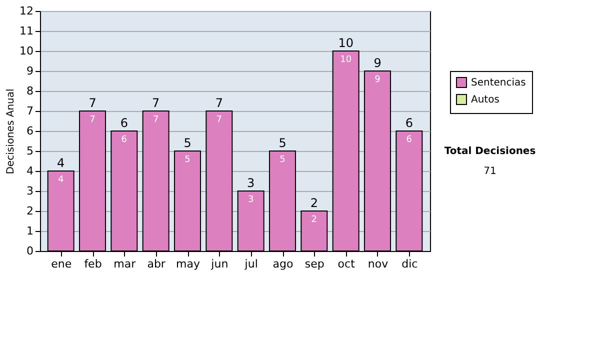  What do you see at coordinates (378, 63) in the screenshot?
I see `total-label: 9` at bounding box center [378, 63].